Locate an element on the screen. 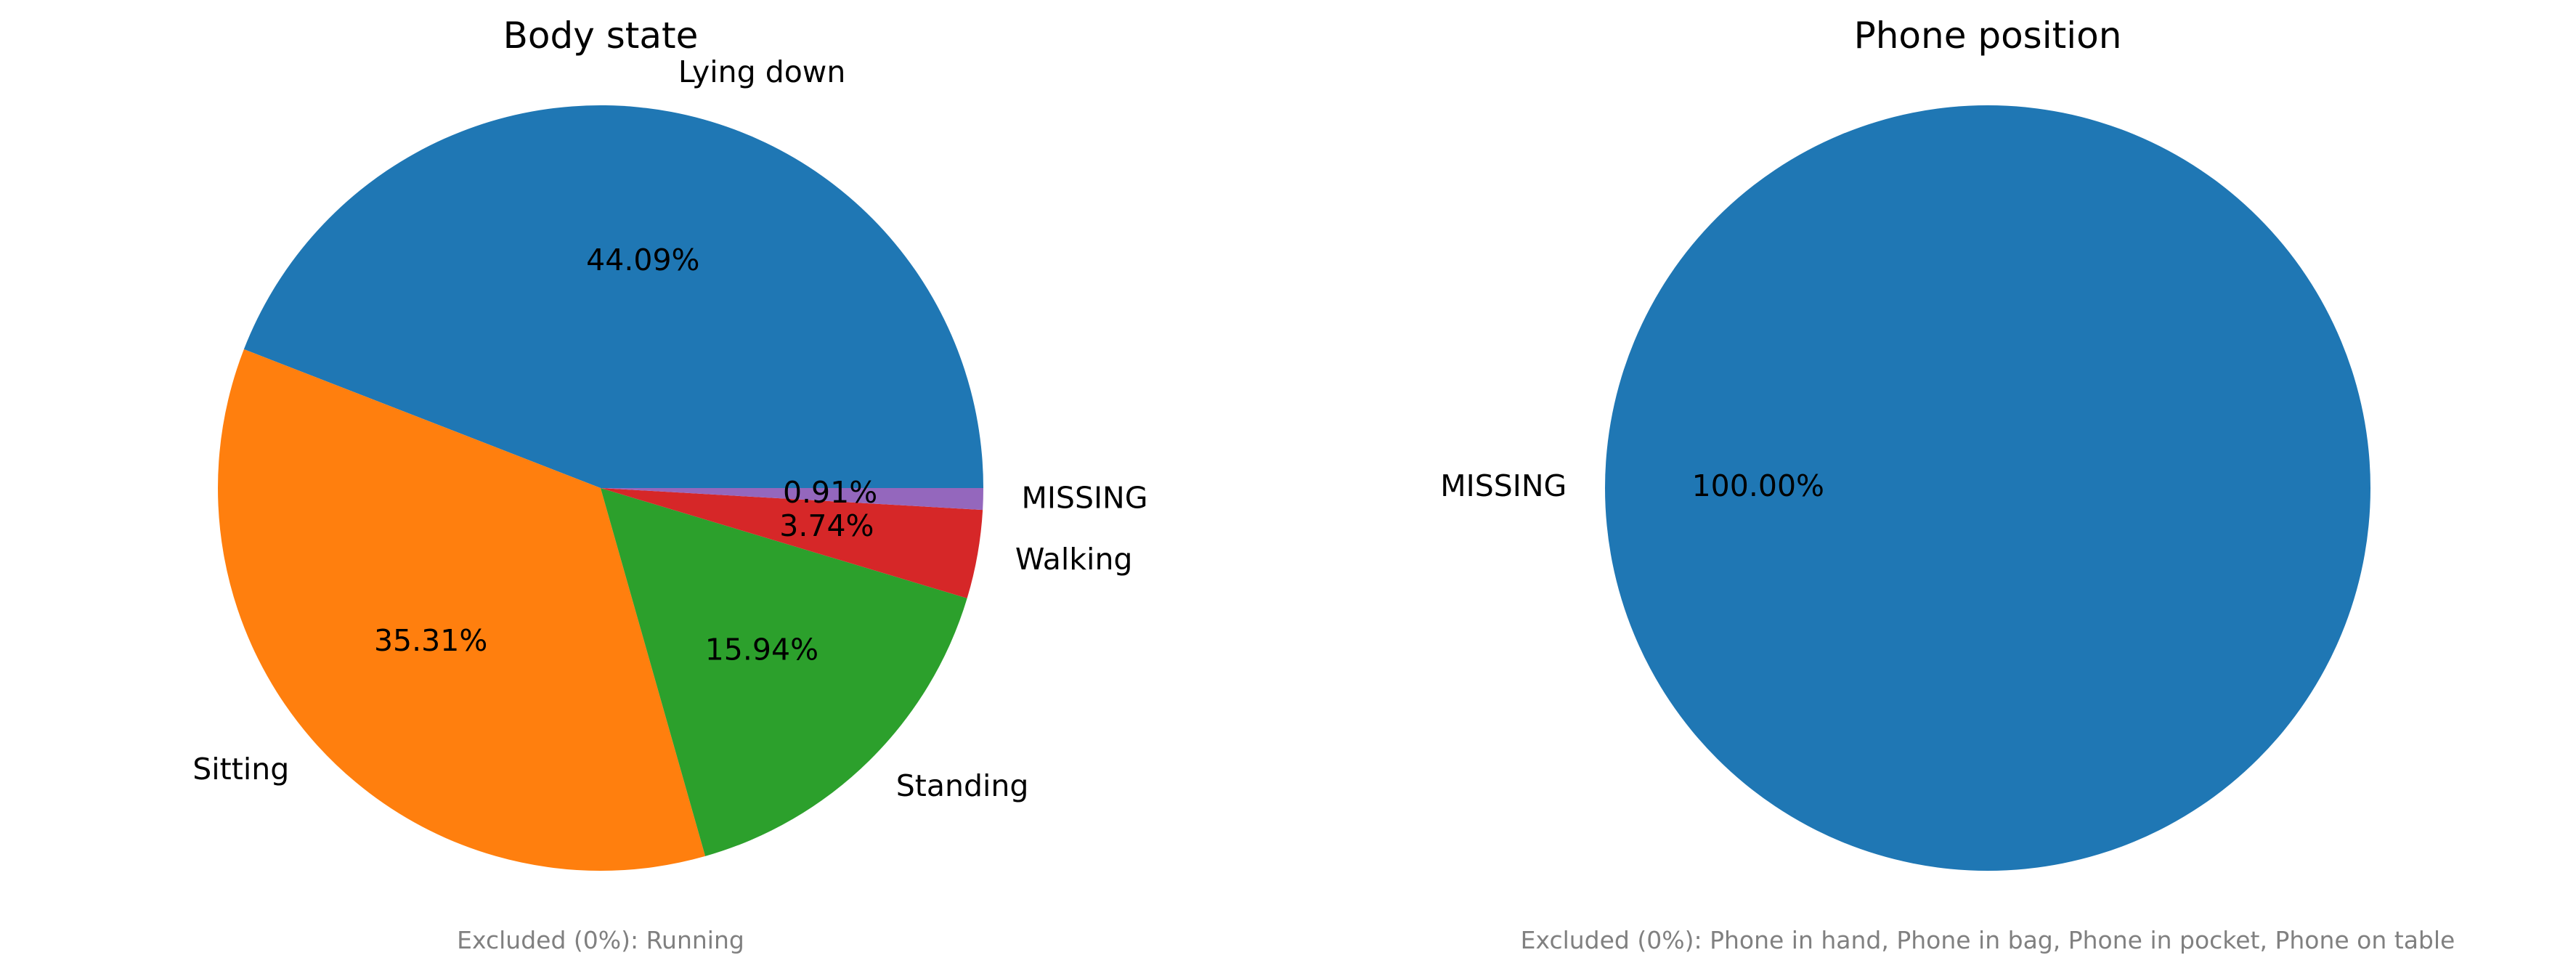 The width and height of the screenshot is (2576, 971). slice-label-walking: Walking is located at coordinates (1074, 559).